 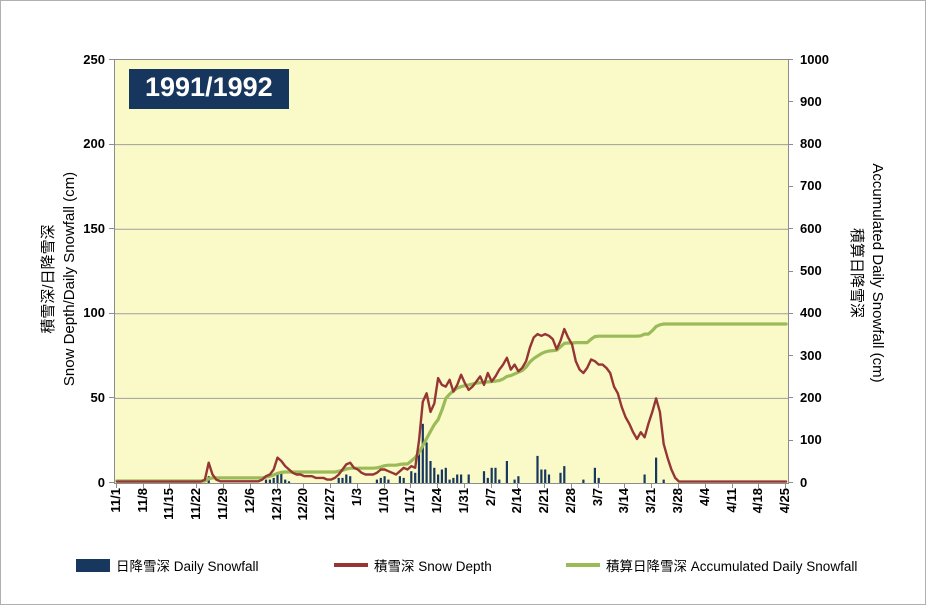 What do you see at coordinates (583, 565) in the screenshot?
I see `accumulated-swatch` at bounding box center [583, 565].